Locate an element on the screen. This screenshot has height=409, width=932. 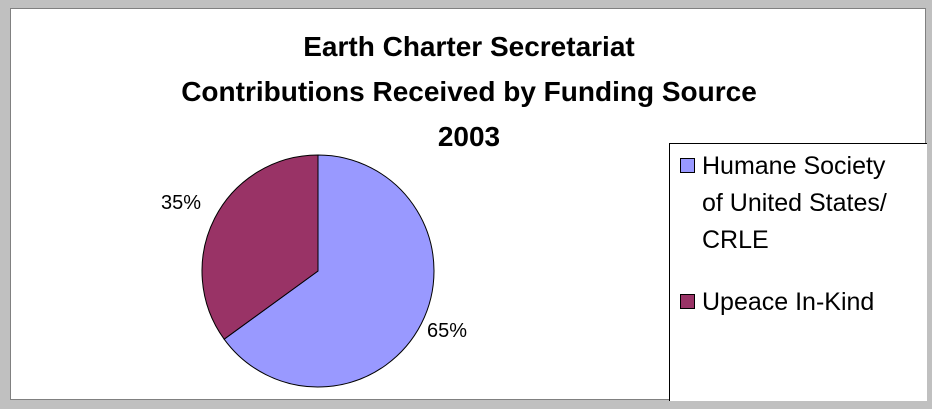
legend-label-upeace: Upeace In-Kind is located at coordinates (814, 302).